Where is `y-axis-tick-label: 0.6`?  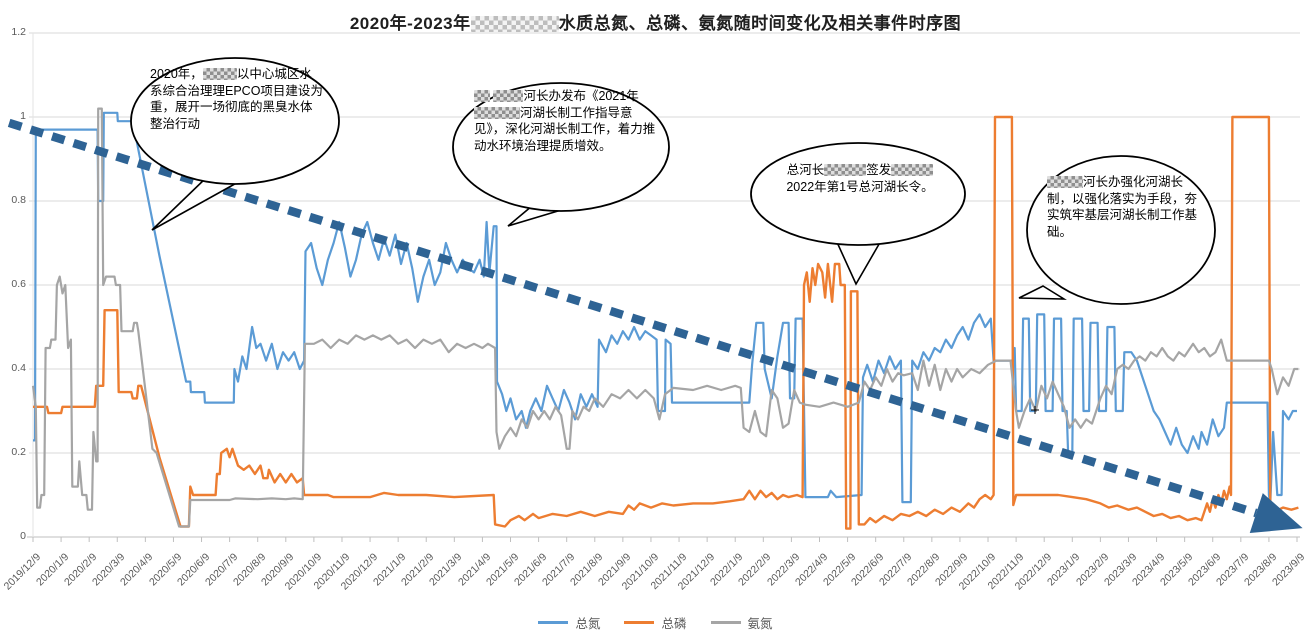 y-axis-tick-label: 0.6 is located at coordinates (18, 284).